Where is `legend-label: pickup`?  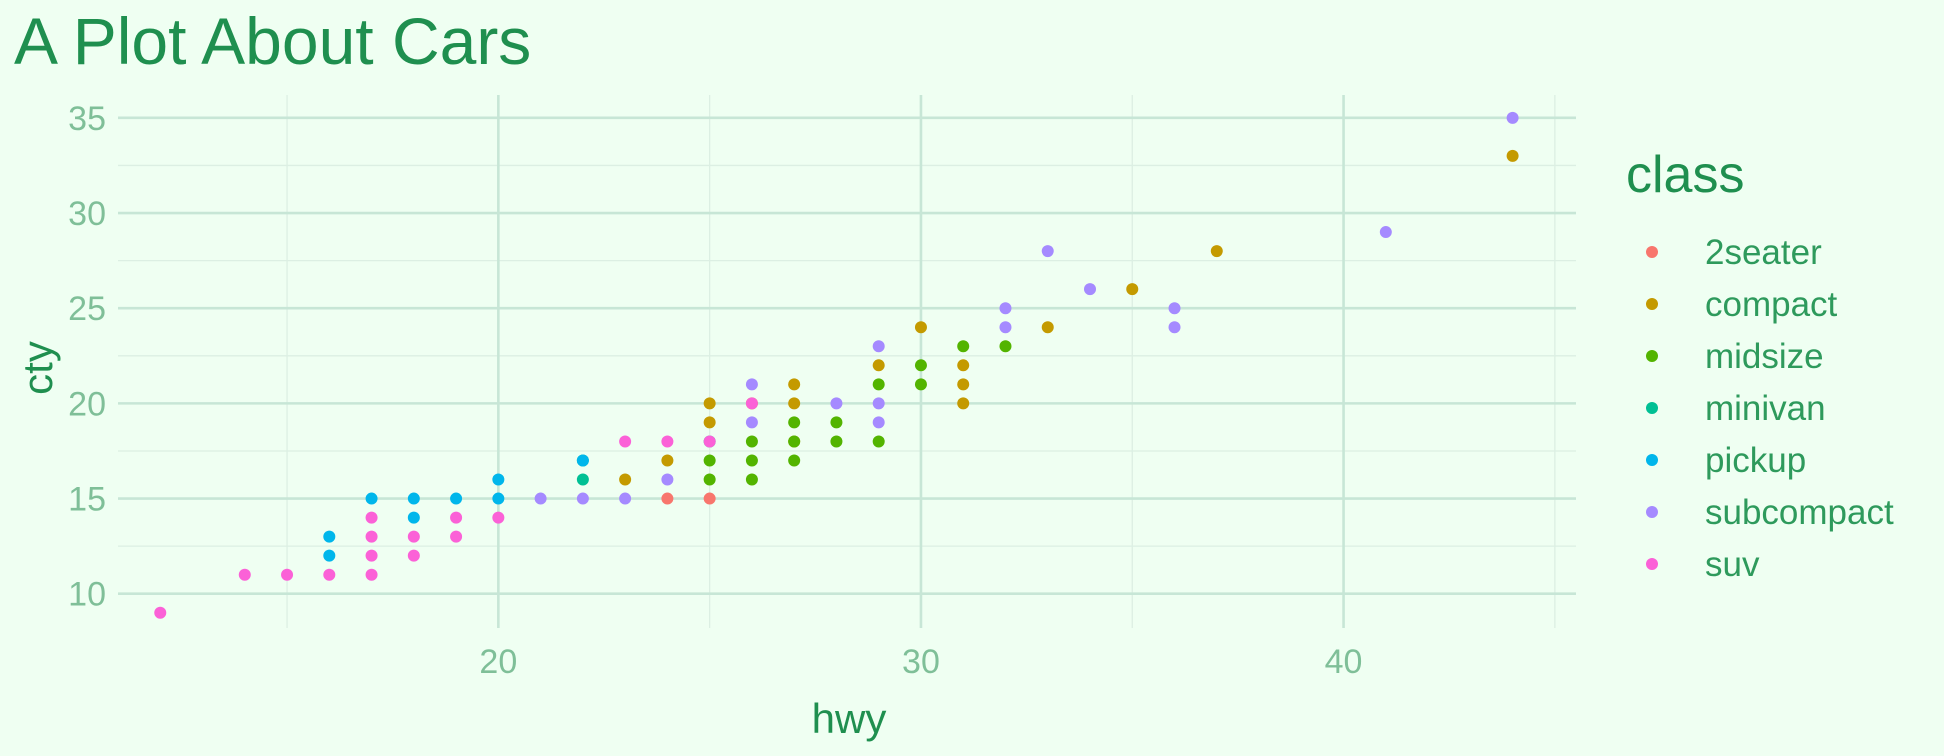 legend-label: pickup is located at coordinates (1755, 460).